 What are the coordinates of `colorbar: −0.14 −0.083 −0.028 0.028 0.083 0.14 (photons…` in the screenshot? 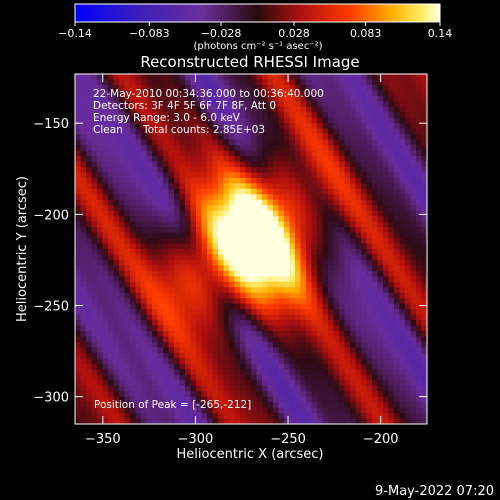 It's located at (255, 27).